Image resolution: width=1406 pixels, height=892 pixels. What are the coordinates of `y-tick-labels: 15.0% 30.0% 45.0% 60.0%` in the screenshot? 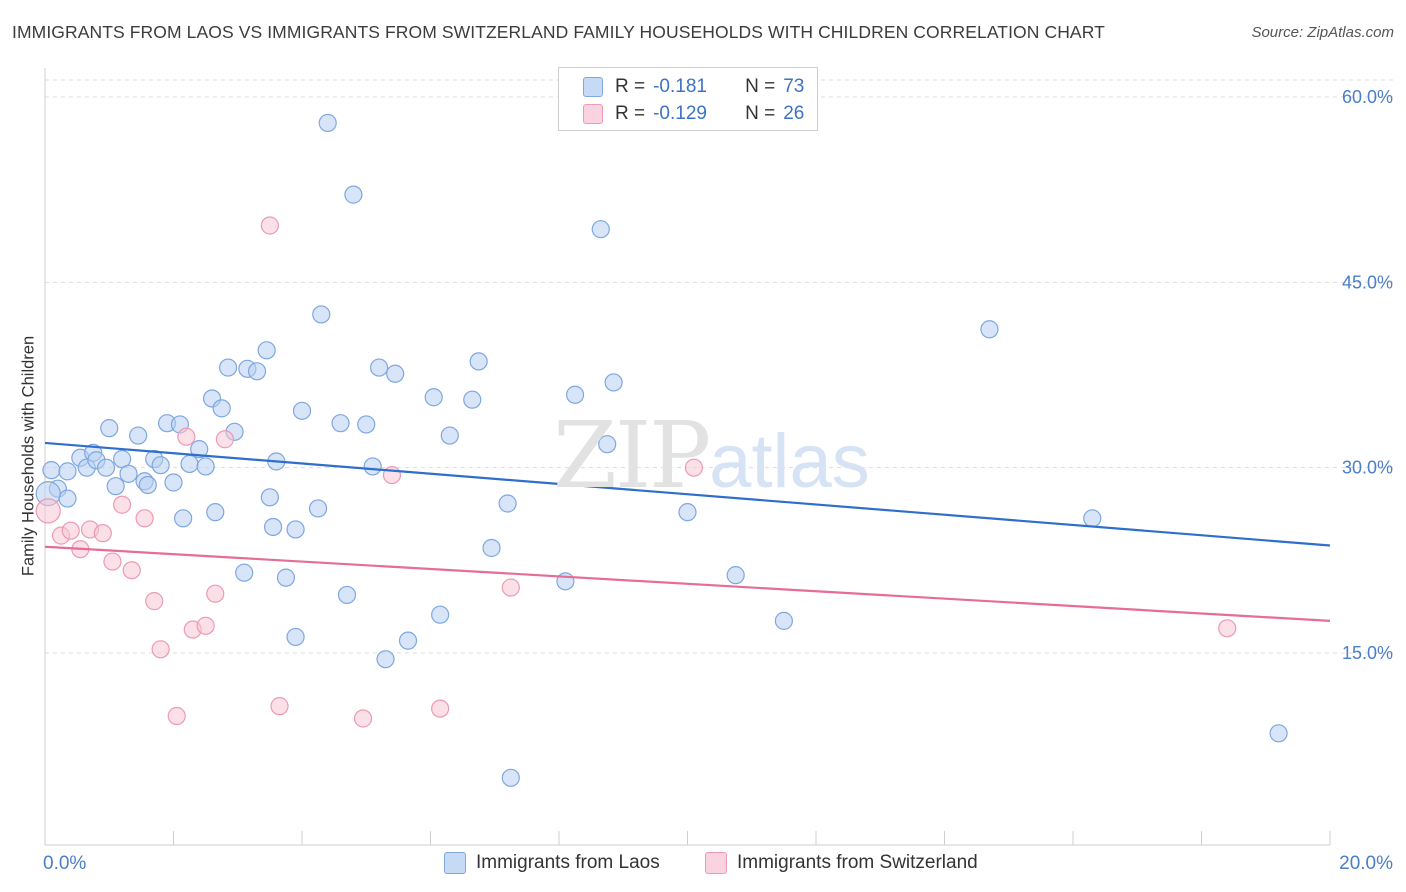 It's located at (1367, 375).